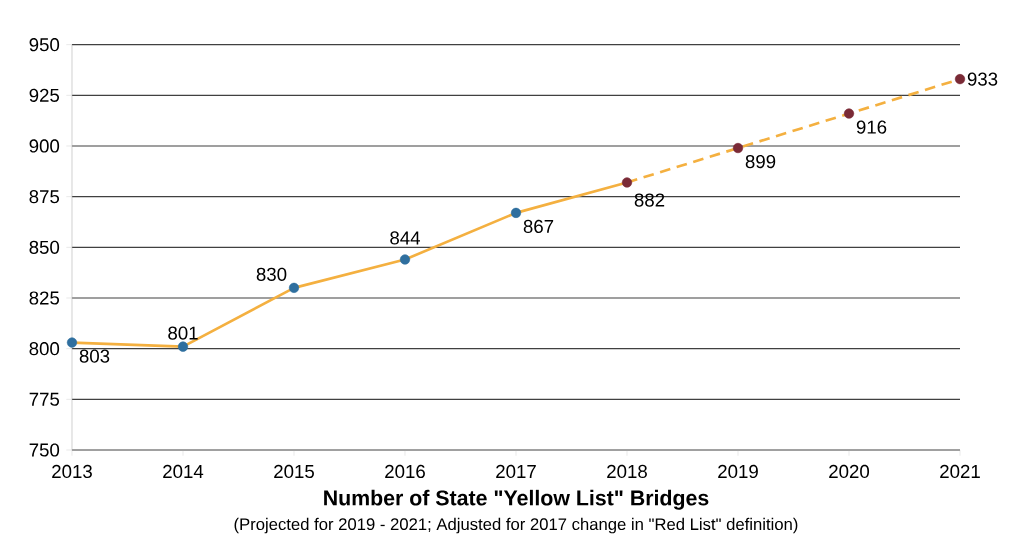 The height and width of the screenshot is (560, 1009). Describe the element at coordinates (760, 161) in the screenshot. I see `data-label: 899` at that location.